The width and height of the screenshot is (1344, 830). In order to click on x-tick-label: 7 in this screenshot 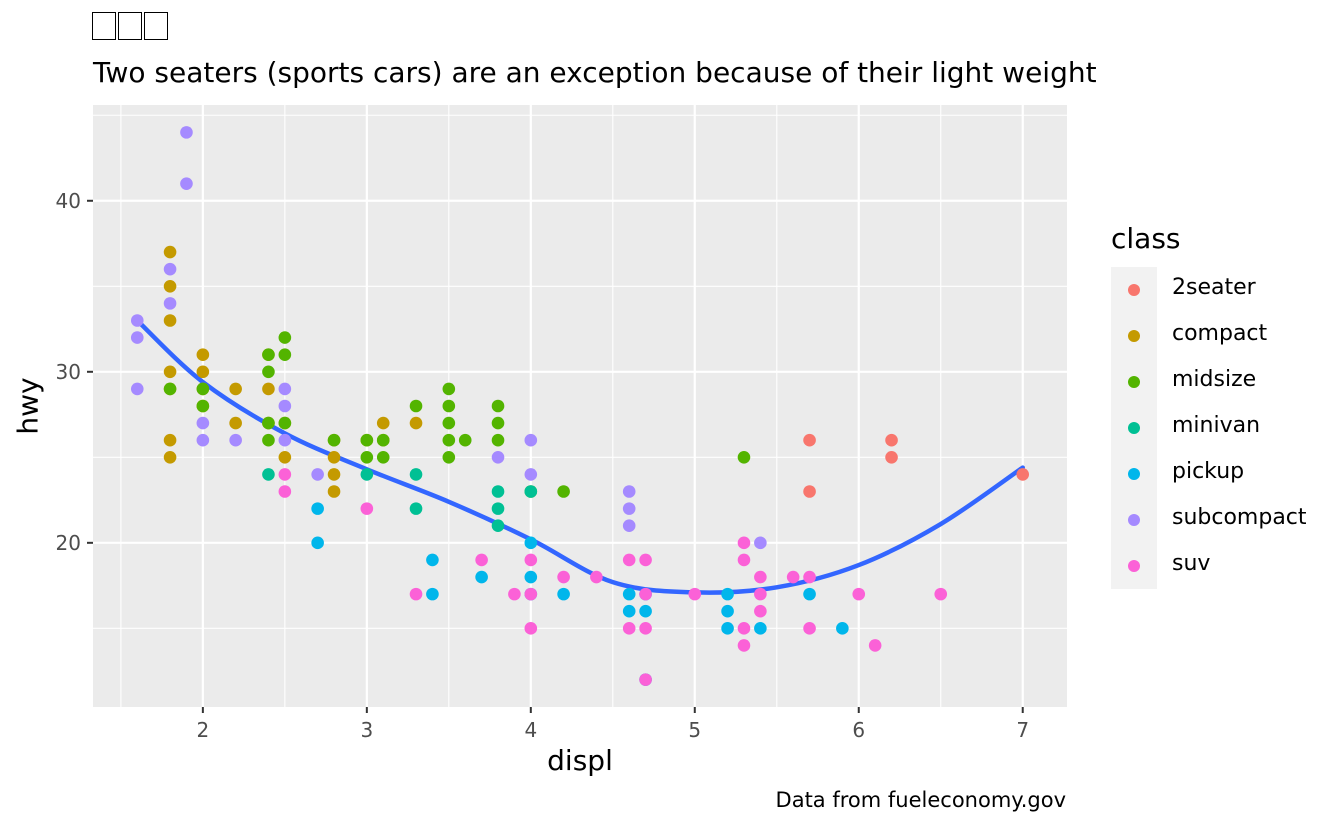, I will do `click(1022, 730)`.